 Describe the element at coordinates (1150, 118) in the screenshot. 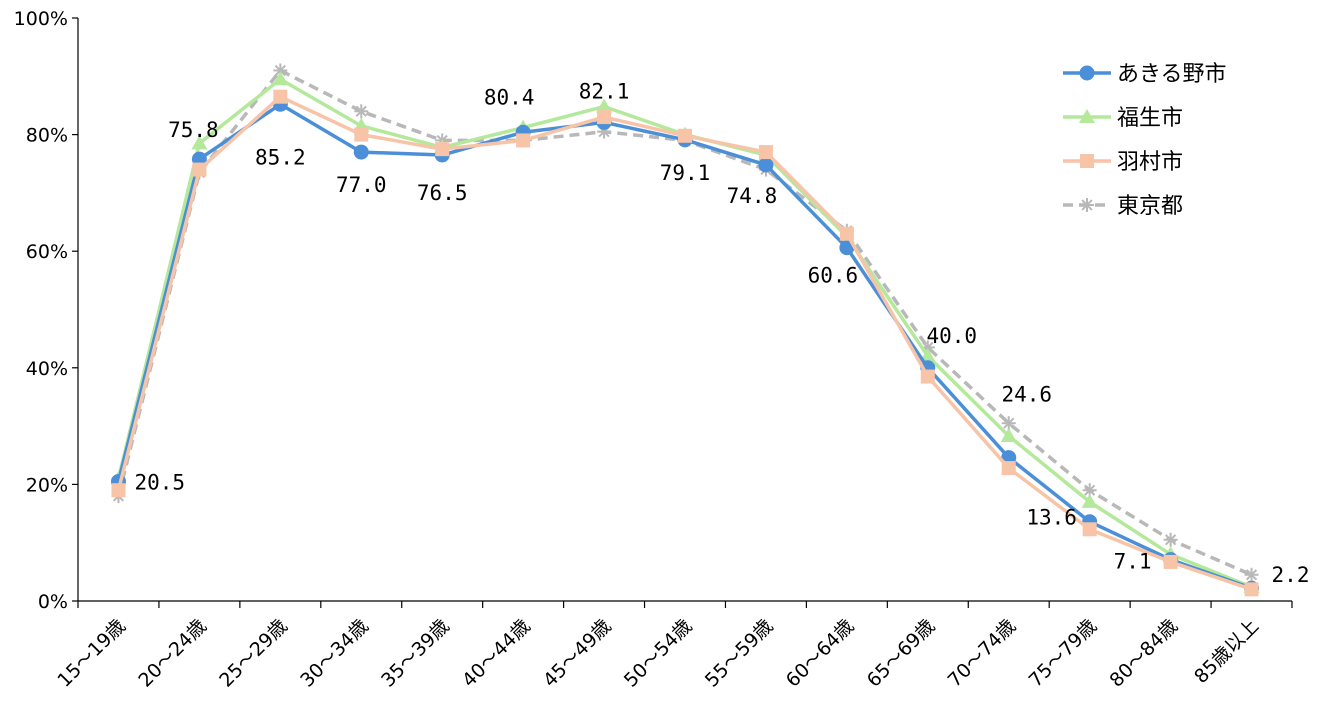

I see `legend-label: 福生市` at that location.